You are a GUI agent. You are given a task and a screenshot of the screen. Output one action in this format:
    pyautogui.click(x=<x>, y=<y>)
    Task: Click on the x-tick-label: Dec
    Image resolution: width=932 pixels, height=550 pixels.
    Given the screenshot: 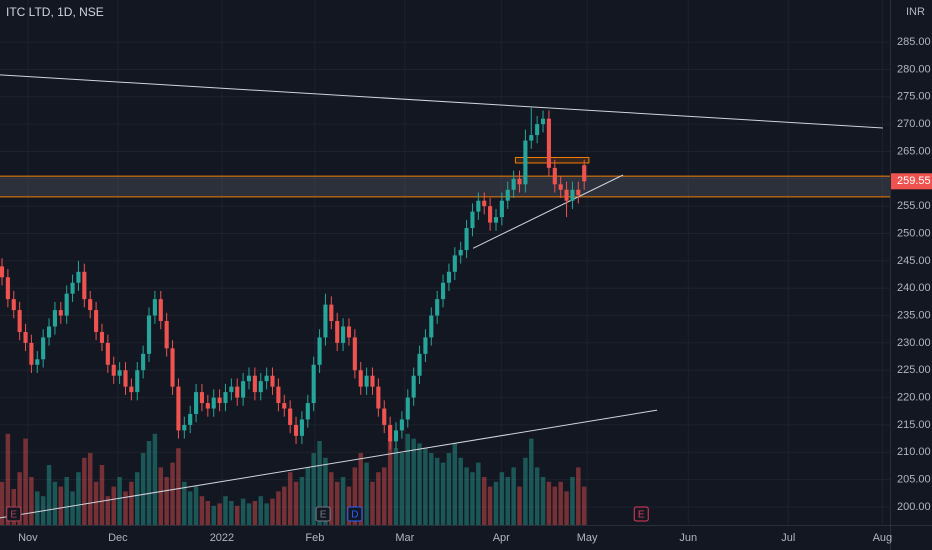 What is the action you would take?
    pyautogui.click(x=118, y=538)
    